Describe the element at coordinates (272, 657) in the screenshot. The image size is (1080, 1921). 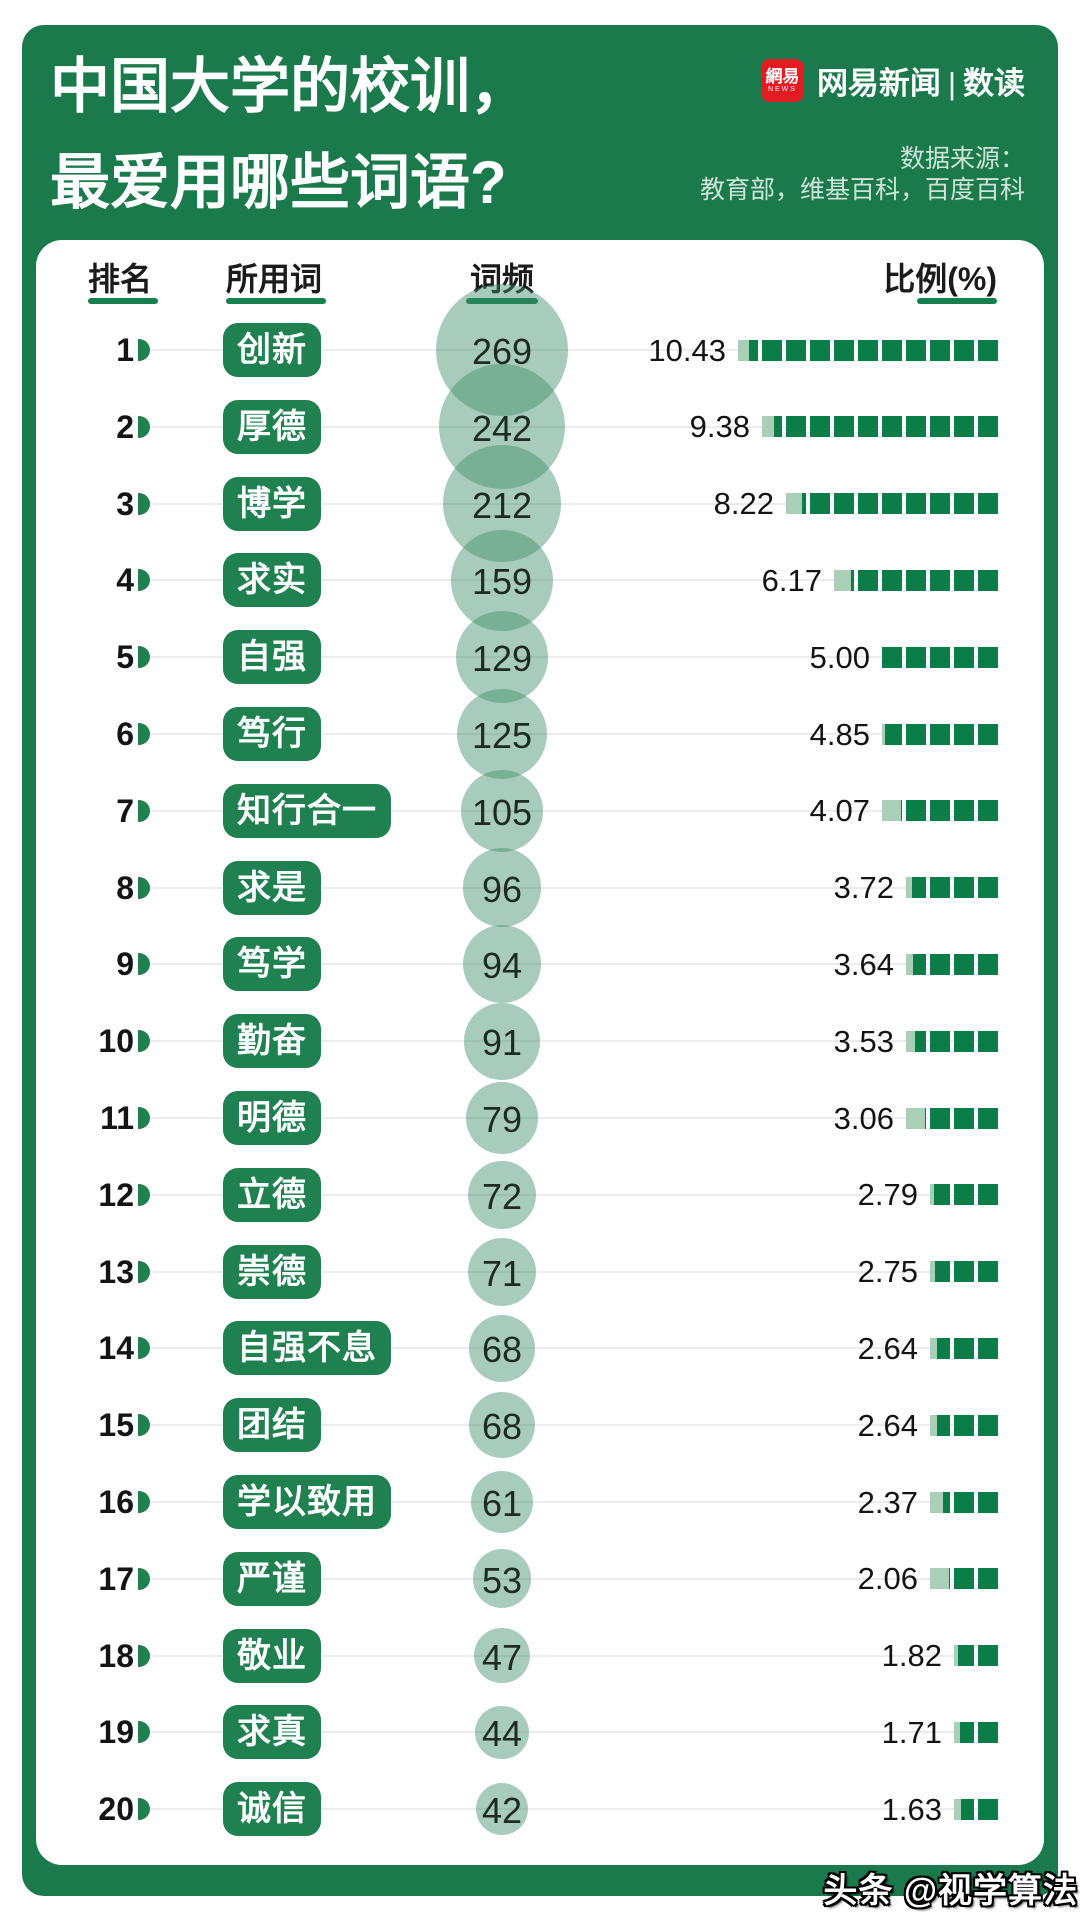
I see `word-badge: 自强` at that location.